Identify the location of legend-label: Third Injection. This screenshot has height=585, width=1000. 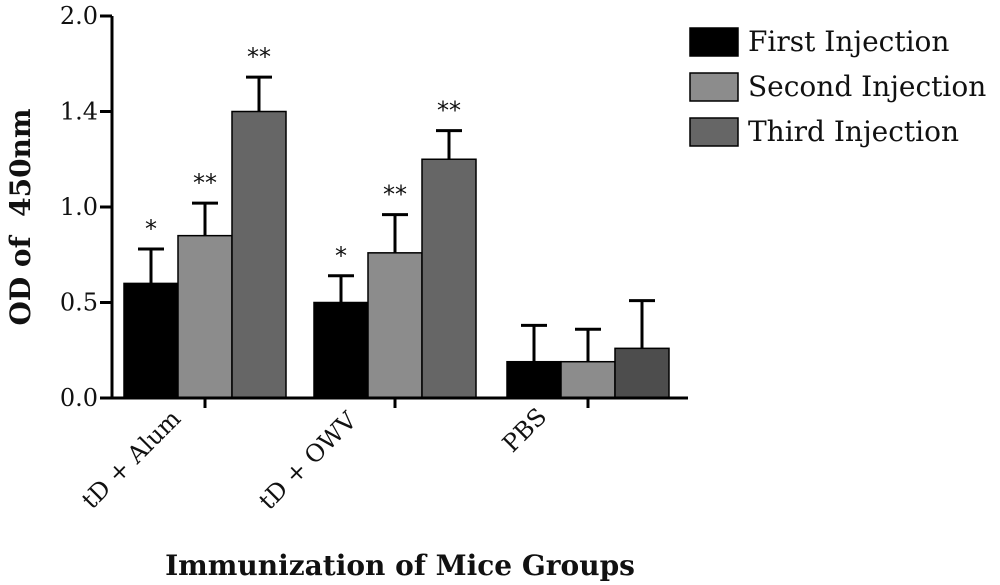
(853, 131).